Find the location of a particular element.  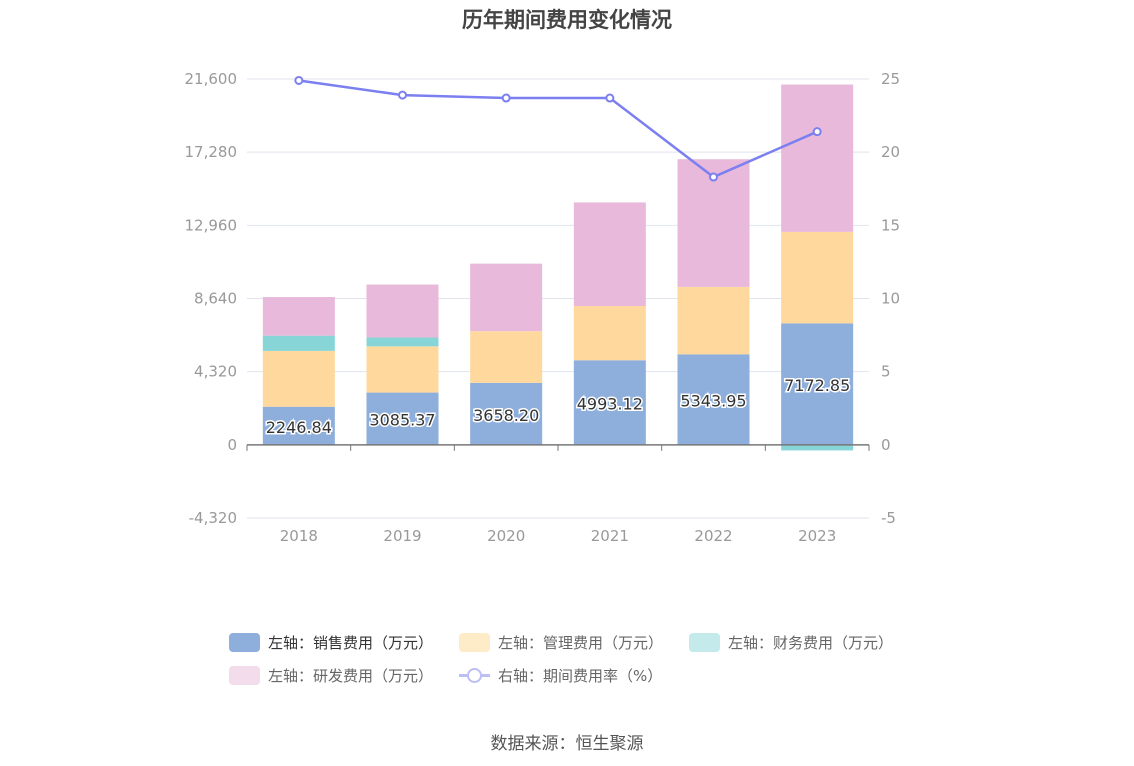

bar-2018-s0 is located at coordinates (298, 425).